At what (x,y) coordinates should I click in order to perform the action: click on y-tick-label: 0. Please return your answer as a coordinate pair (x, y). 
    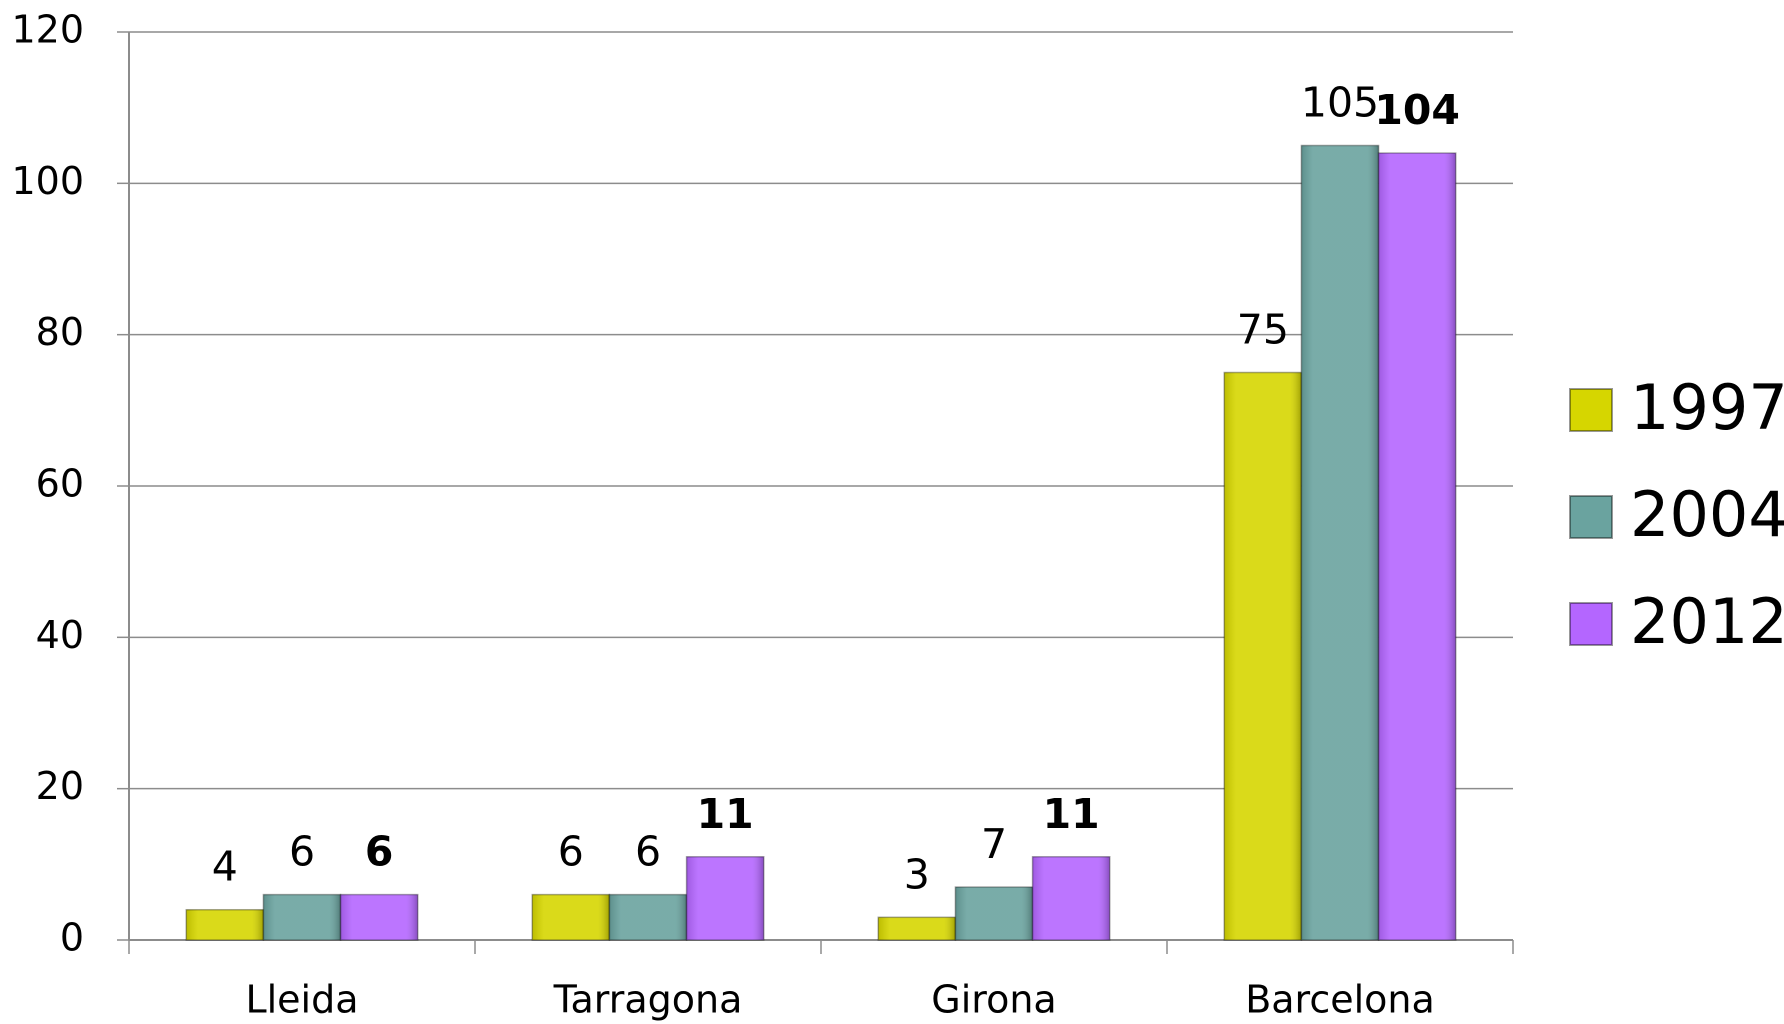
    Looking at the image, I should click on (72, 938).